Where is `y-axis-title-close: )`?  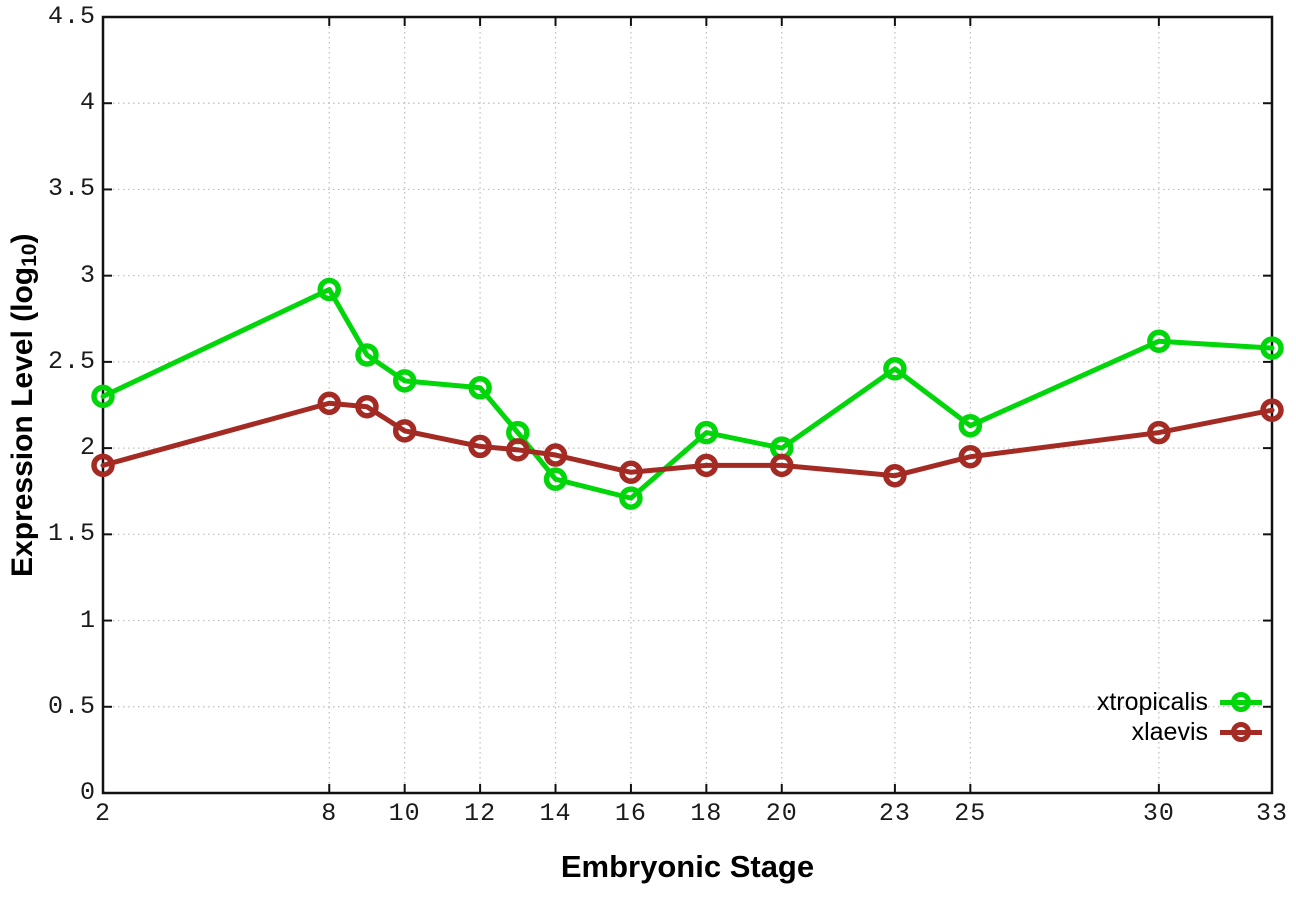
y-axis-title-close: ) is located at coordinates (22, 238).